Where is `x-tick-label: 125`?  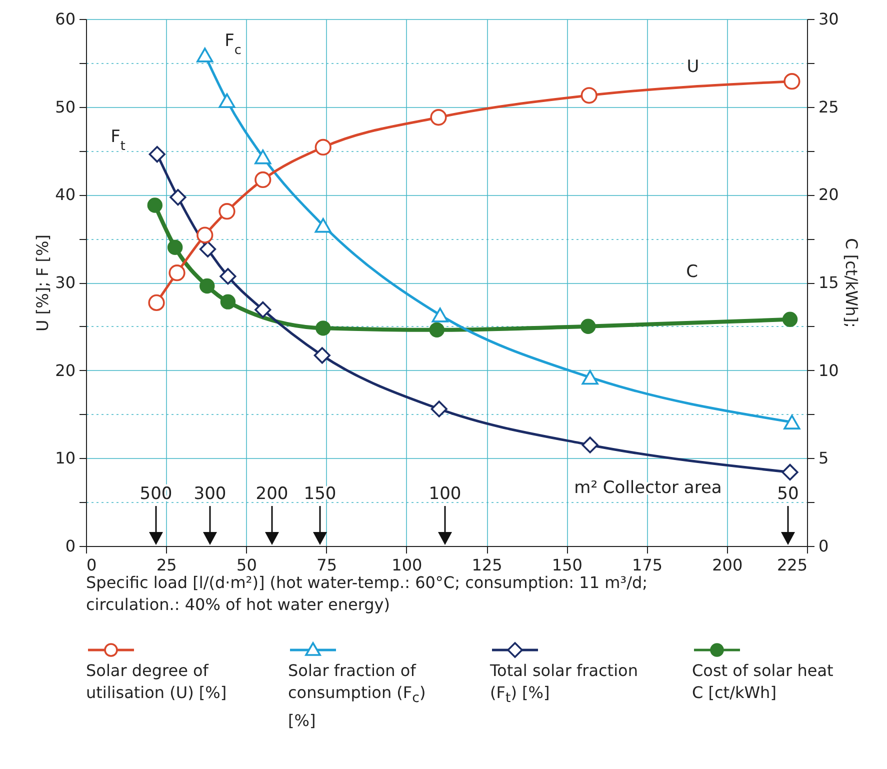
x-tick-label: 125 is located at coordinates (487, 565).